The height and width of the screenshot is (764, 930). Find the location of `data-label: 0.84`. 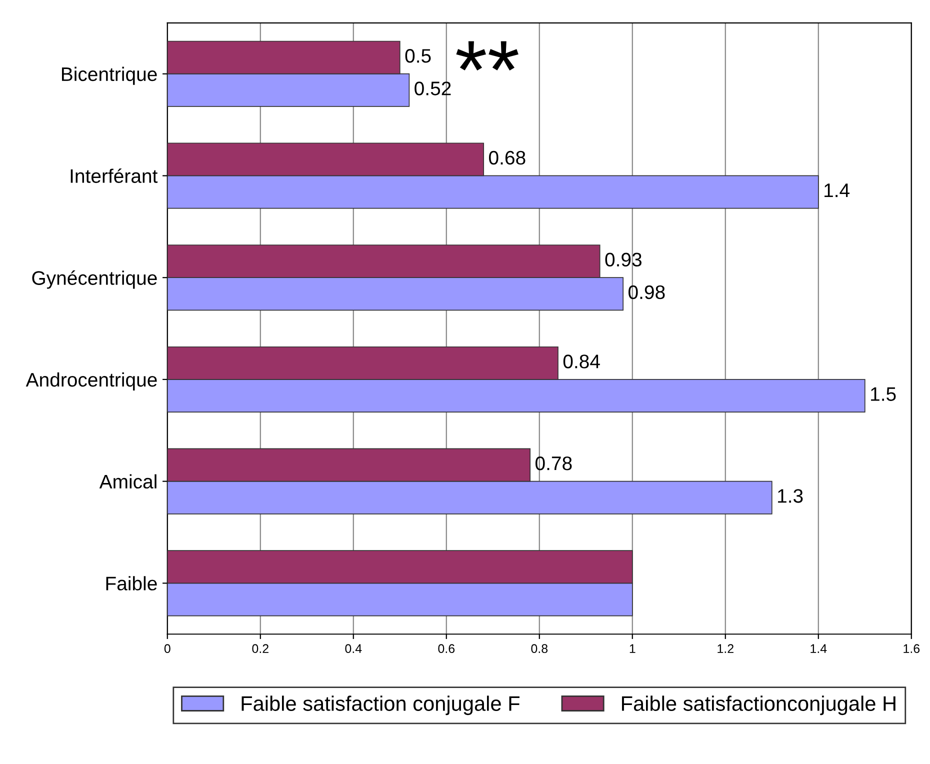

data-label: 0.84 is located at coordinates (581, 361).